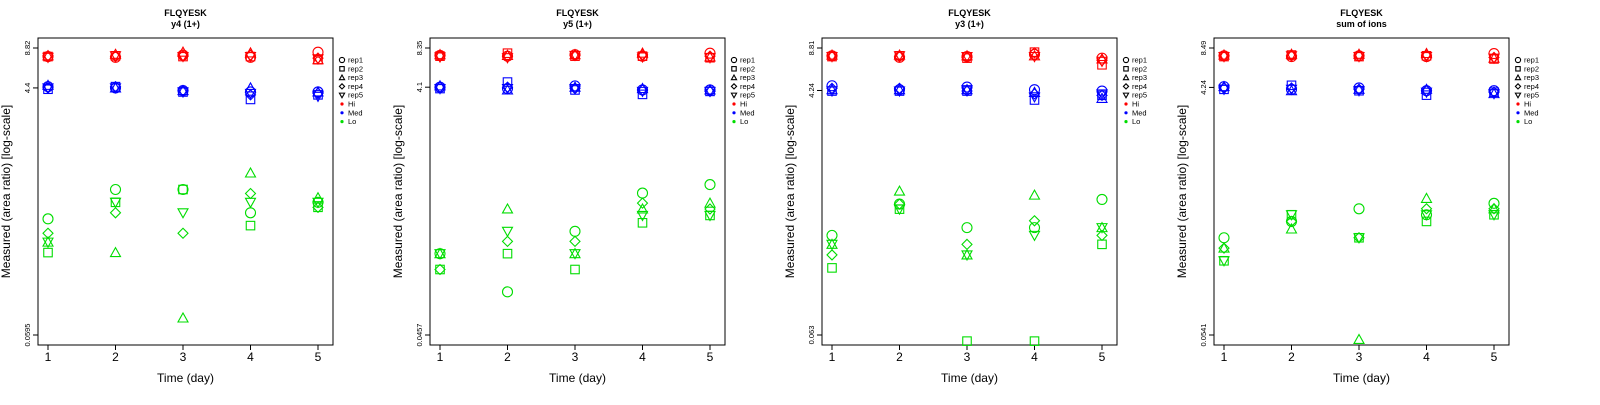 The width and height of the screenshot is (1600, 405). What do you see at coordinates (507, 82) in the screenshot?
I see `data-point-med-rep2` at bounding box center [507, 82].